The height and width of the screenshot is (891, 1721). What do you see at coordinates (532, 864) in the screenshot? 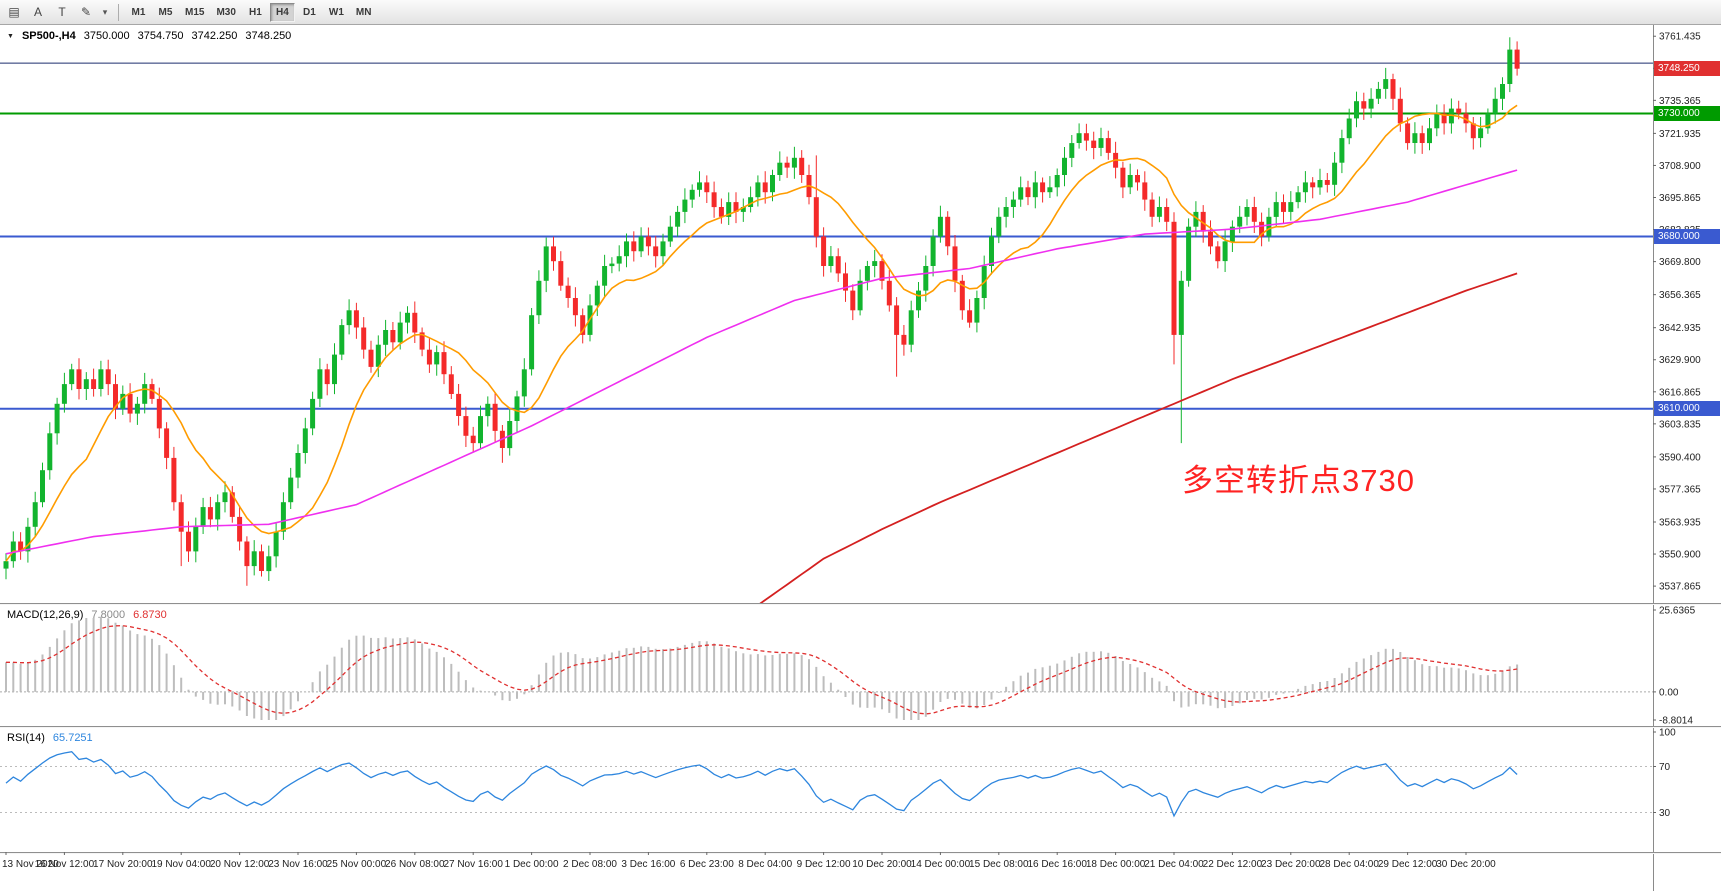
I see `time-axis-label: 1 Dec 00:00` at bounding box center [532, 864].